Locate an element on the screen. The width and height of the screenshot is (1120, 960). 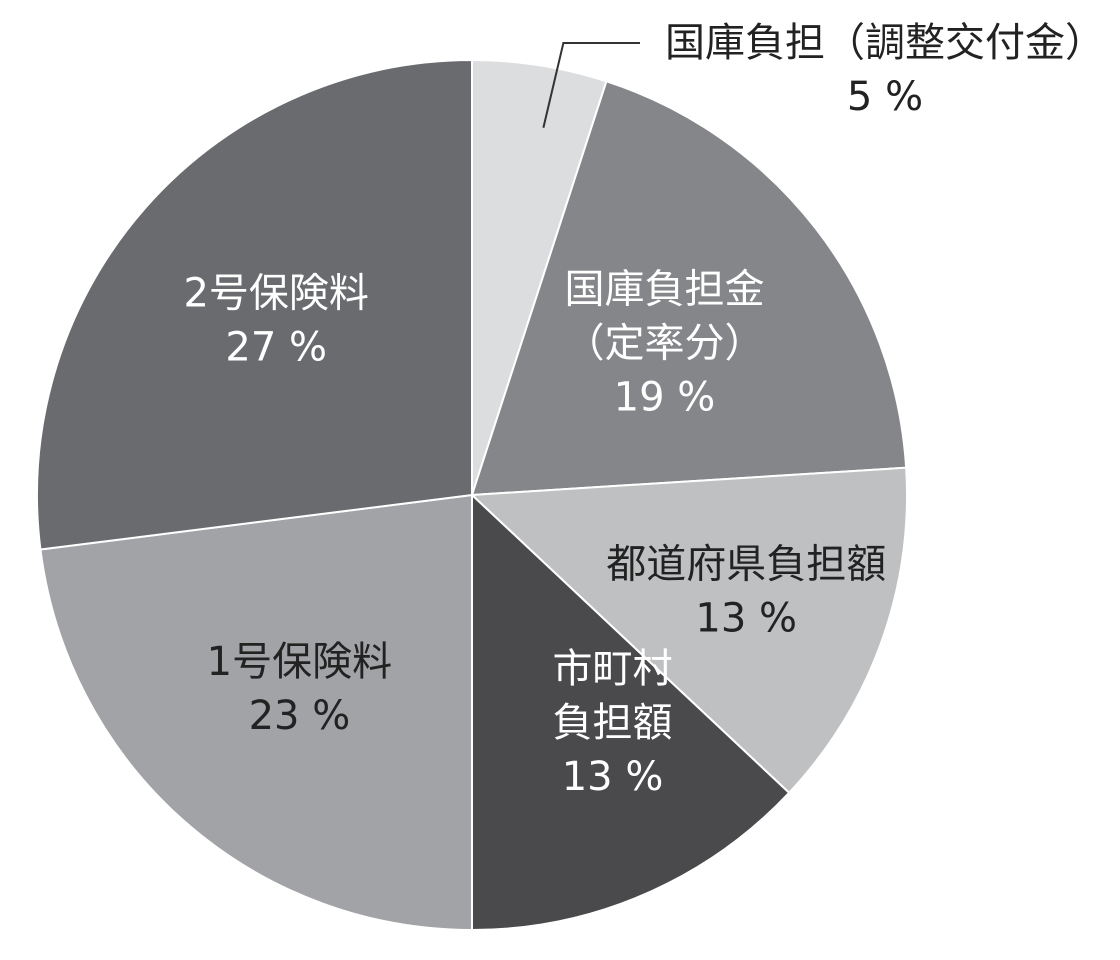
slice-label-2: 都道府県負担額 is located at coordinates (746, 565).